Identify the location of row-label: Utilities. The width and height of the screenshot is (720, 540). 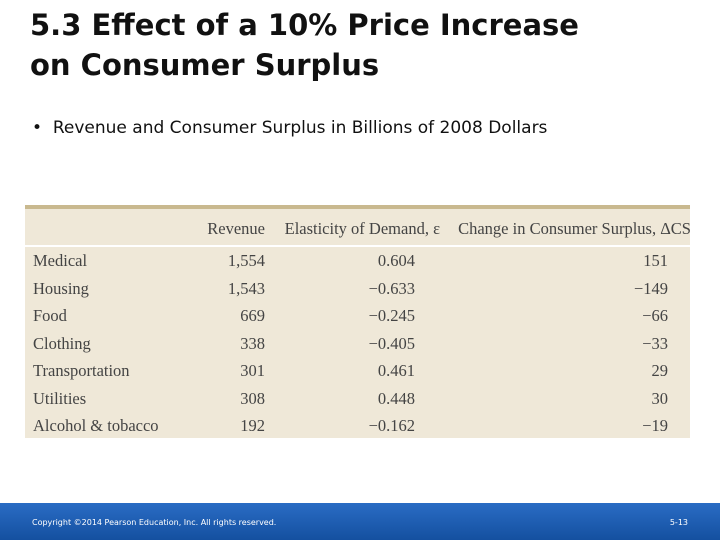
(60, 398).